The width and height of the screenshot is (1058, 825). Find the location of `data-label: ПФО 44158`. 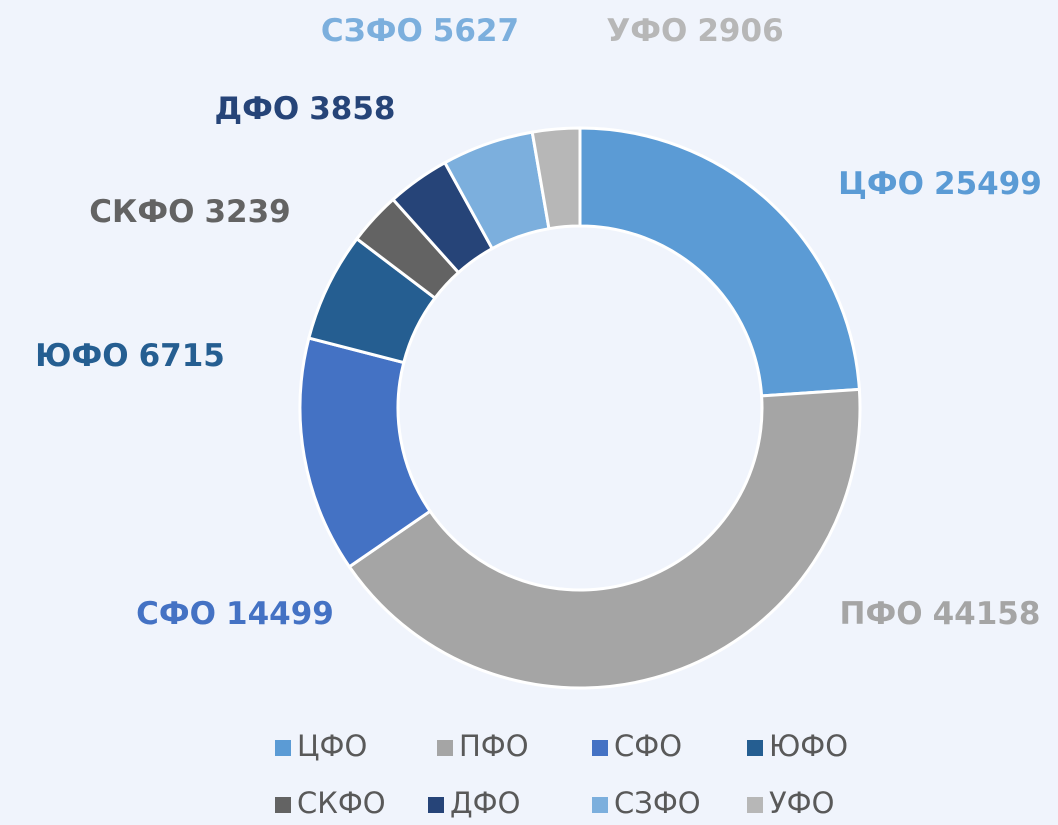

data-label: ПФО 44158 is located at coordinates (940, 614).